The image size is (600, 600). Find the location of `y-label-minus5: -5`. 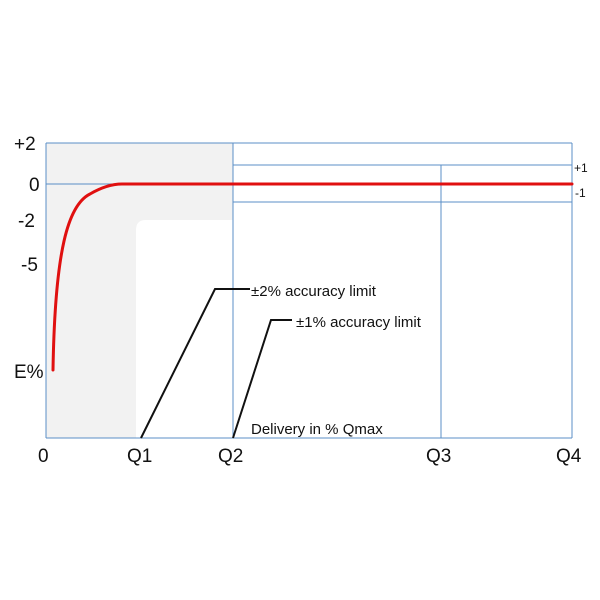

y-label-minus5: -5 is located at coordinates (29, 265).